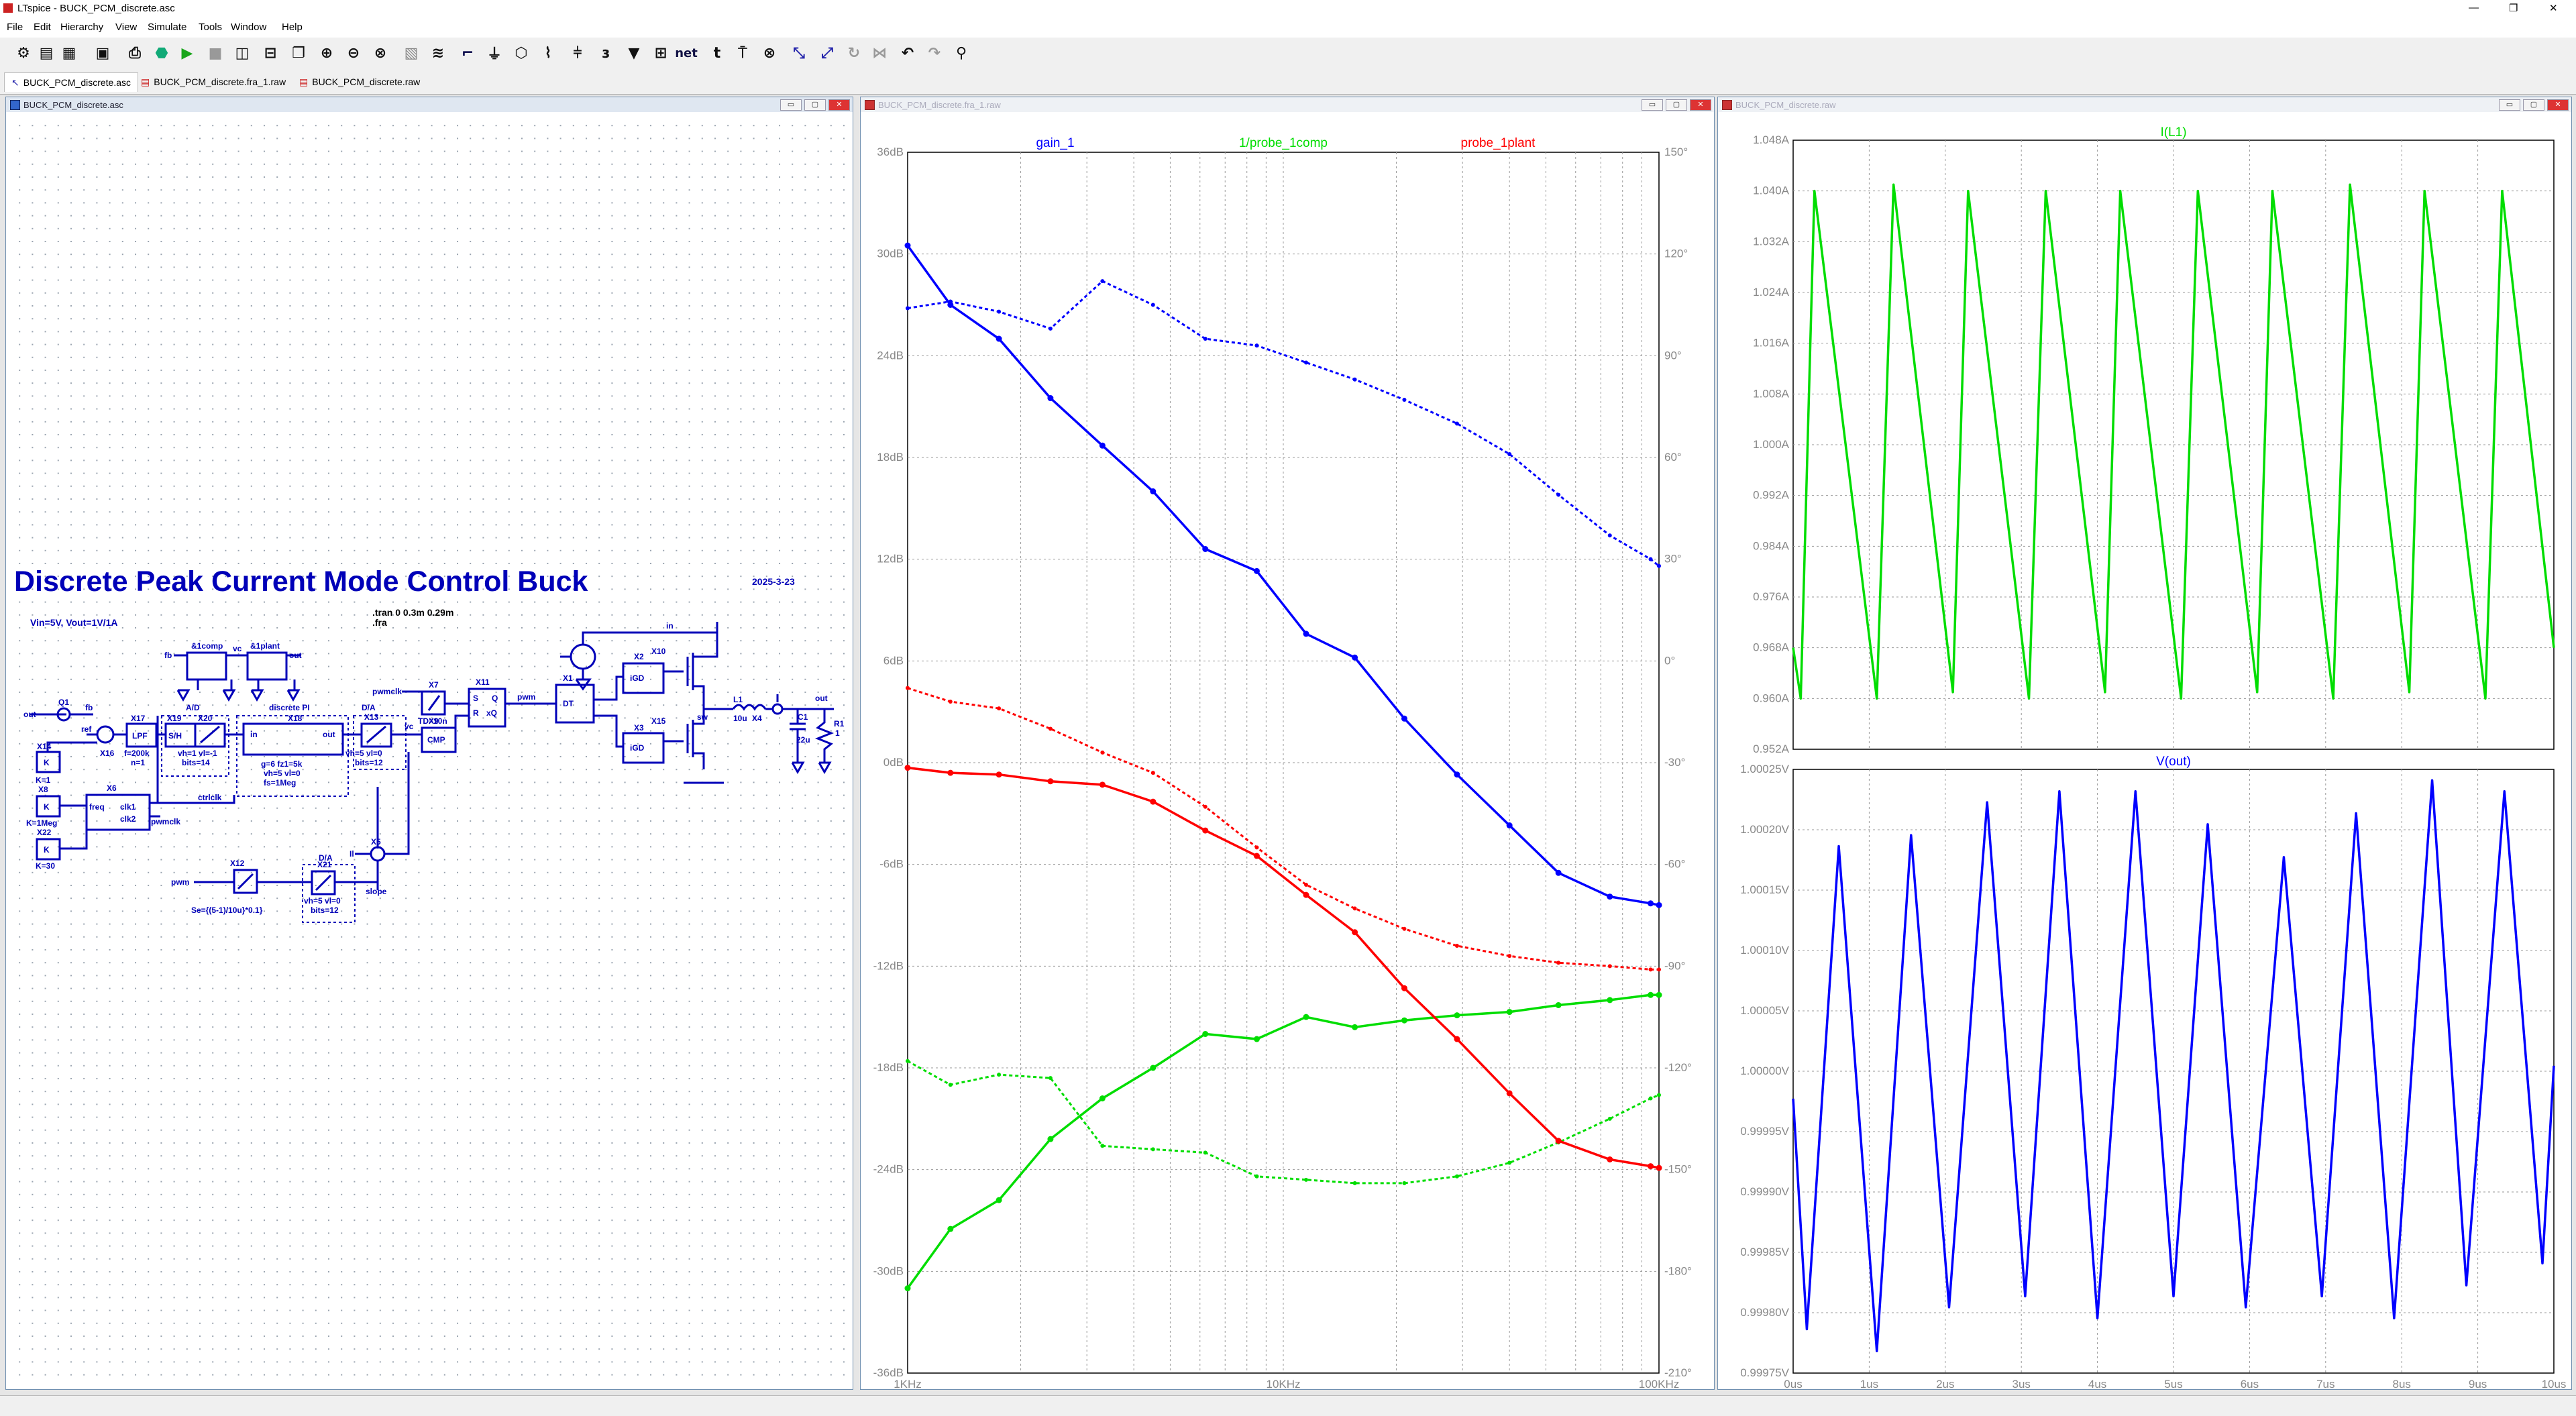 Image resolution: width=2576 pixels, height=1416 pixels. I want to click on open-icon: ▤, so click(46, 53).